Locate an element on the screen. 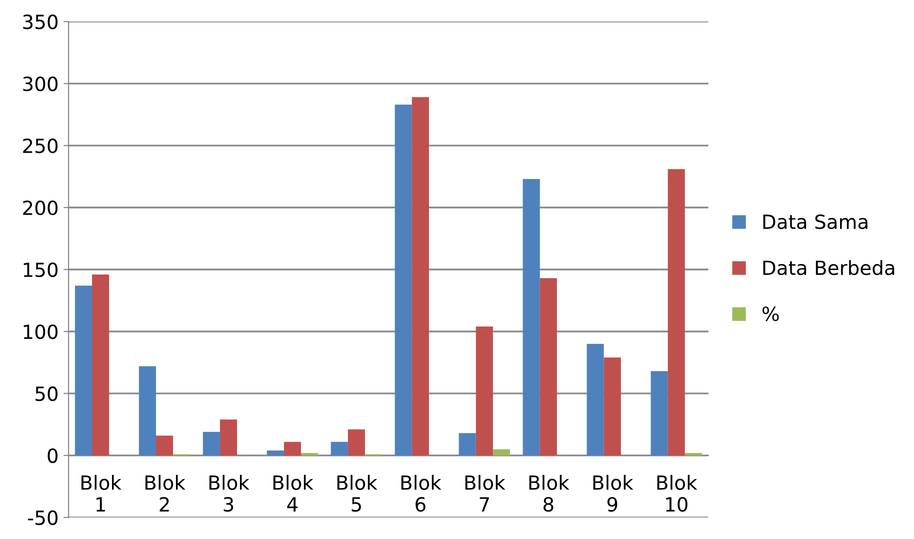 The width and height of the screenshot is (914, 539). x-tick-label: Blok 5 is located at coordinates (357, 493).